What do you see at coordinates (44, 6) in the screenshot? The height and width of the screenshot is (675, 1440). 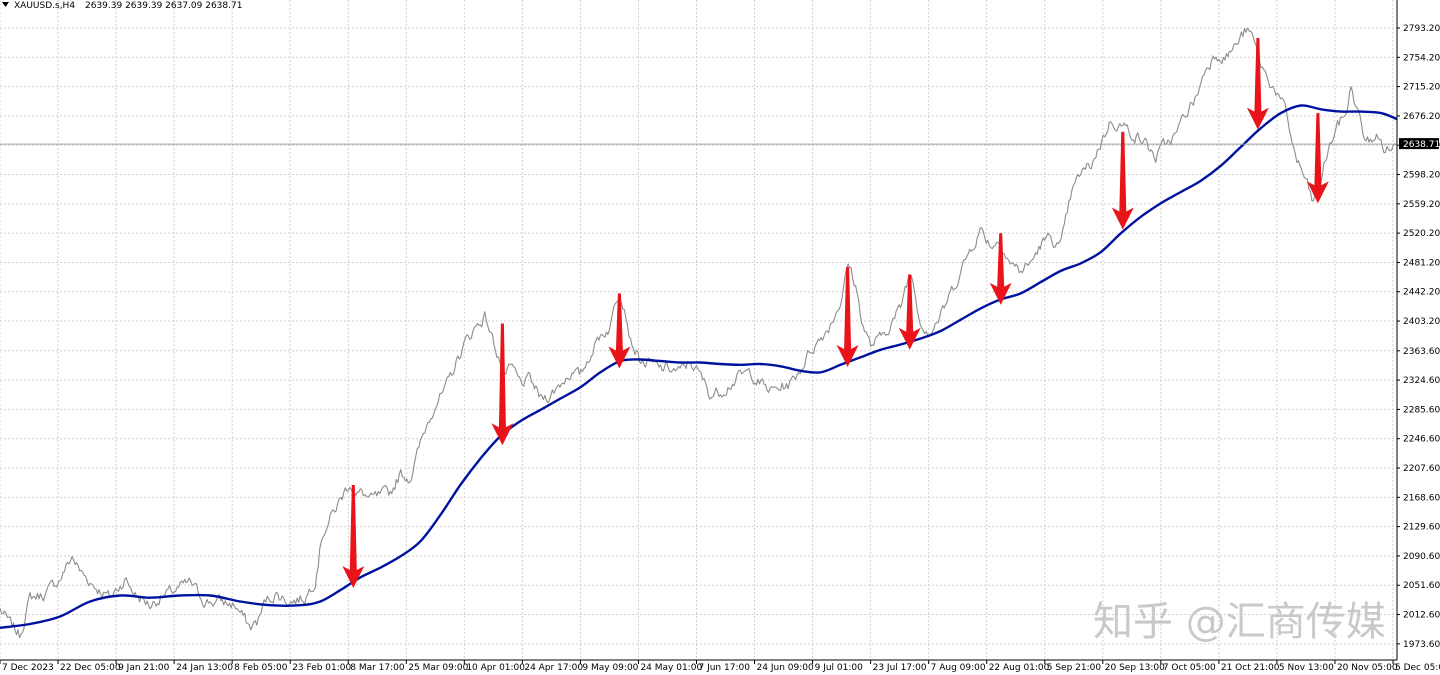 I see `symbol-label: XAUUSD.s,H4` at bounding box center [44, 6].